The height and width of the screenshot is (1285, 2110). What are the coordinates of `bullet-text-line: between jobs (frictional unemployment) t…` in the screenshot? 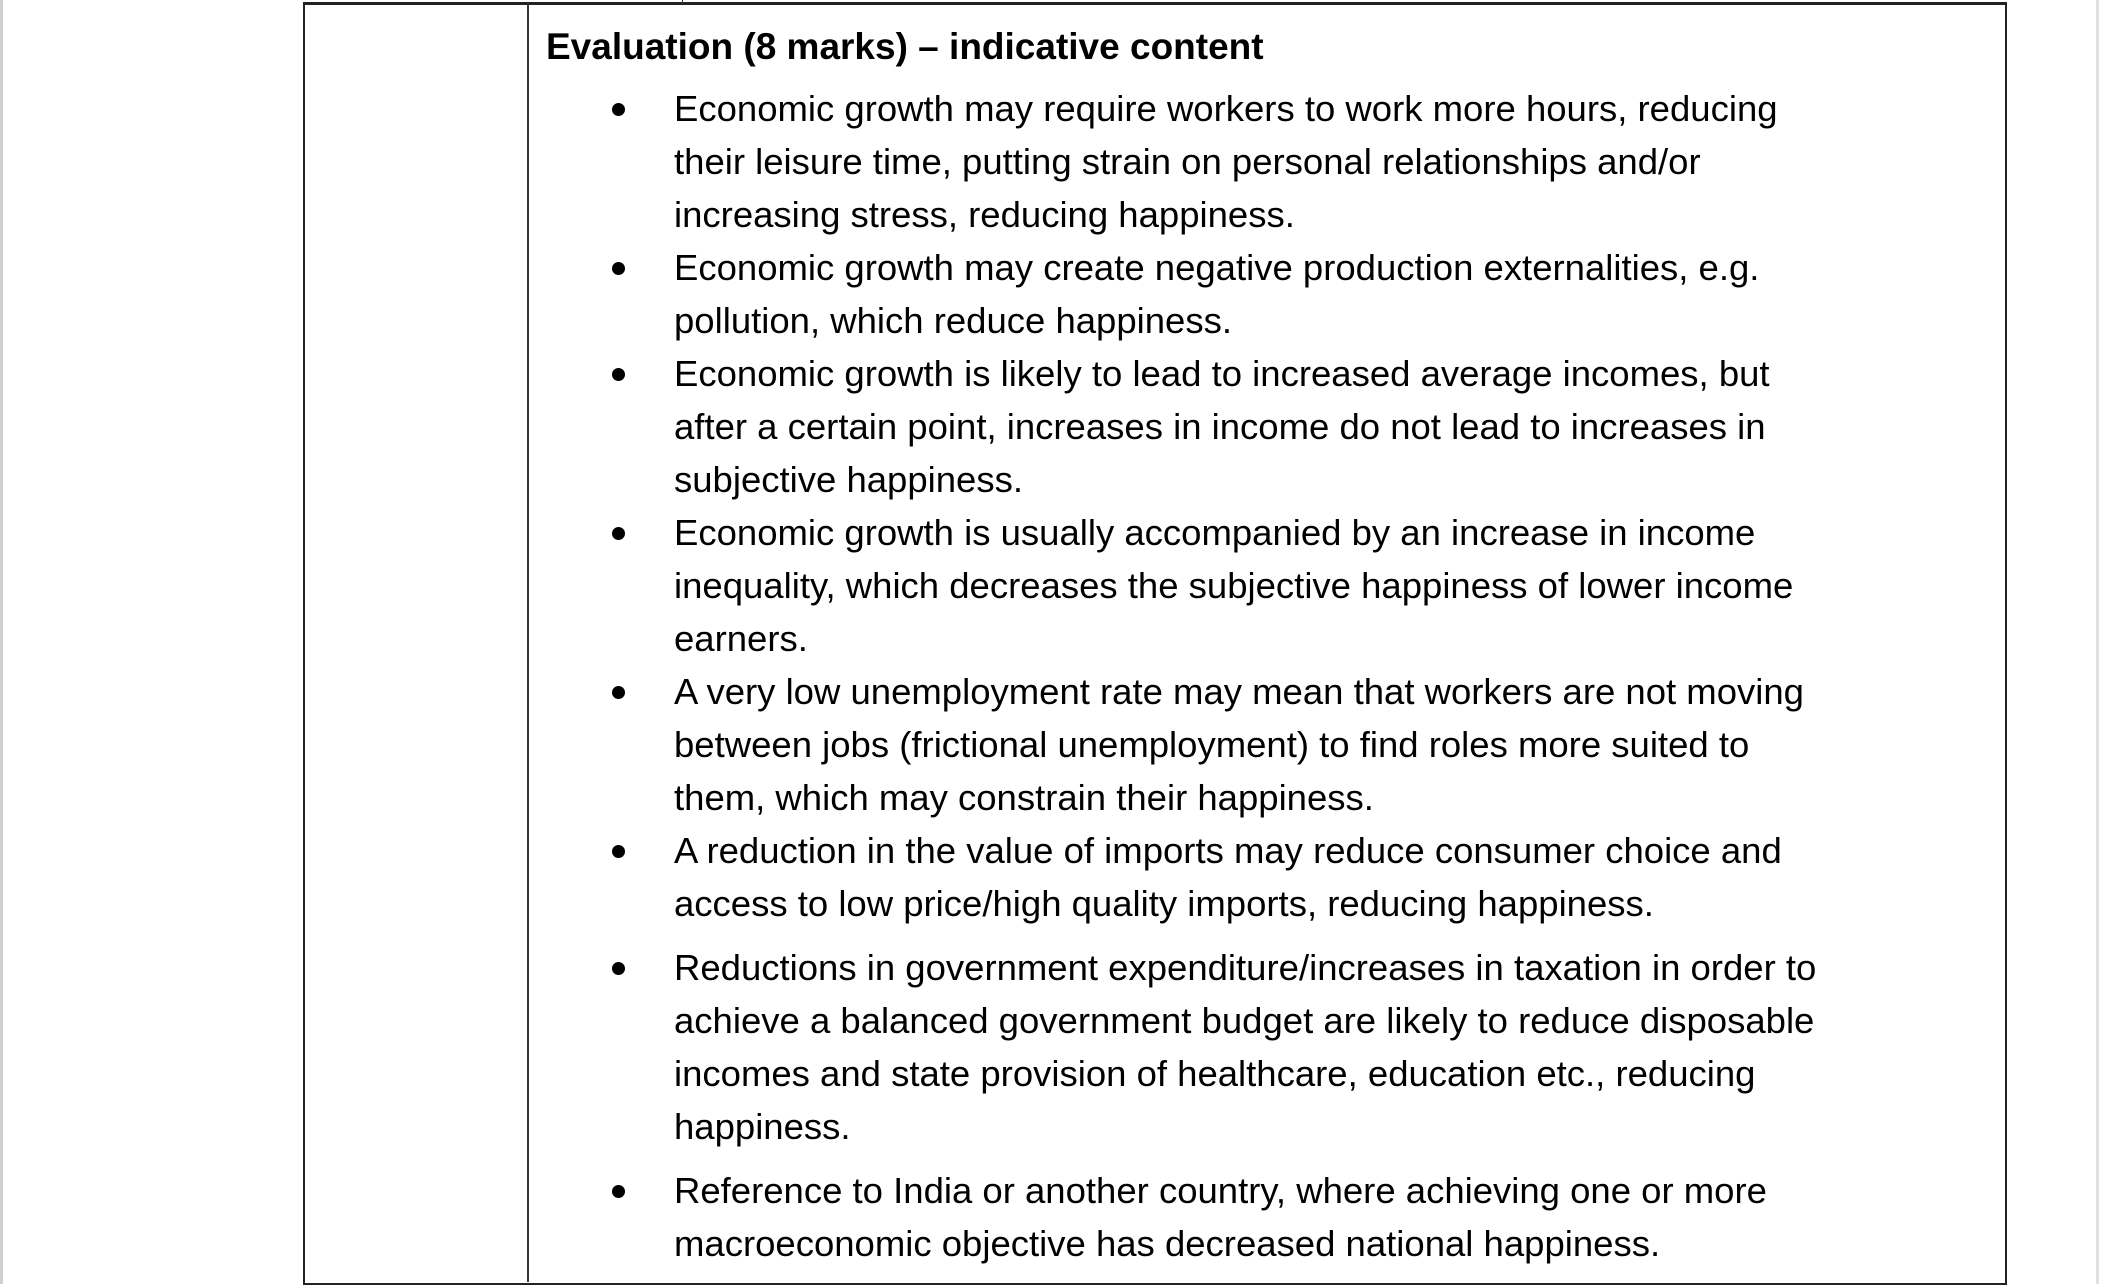 It's located at (1212, 744).